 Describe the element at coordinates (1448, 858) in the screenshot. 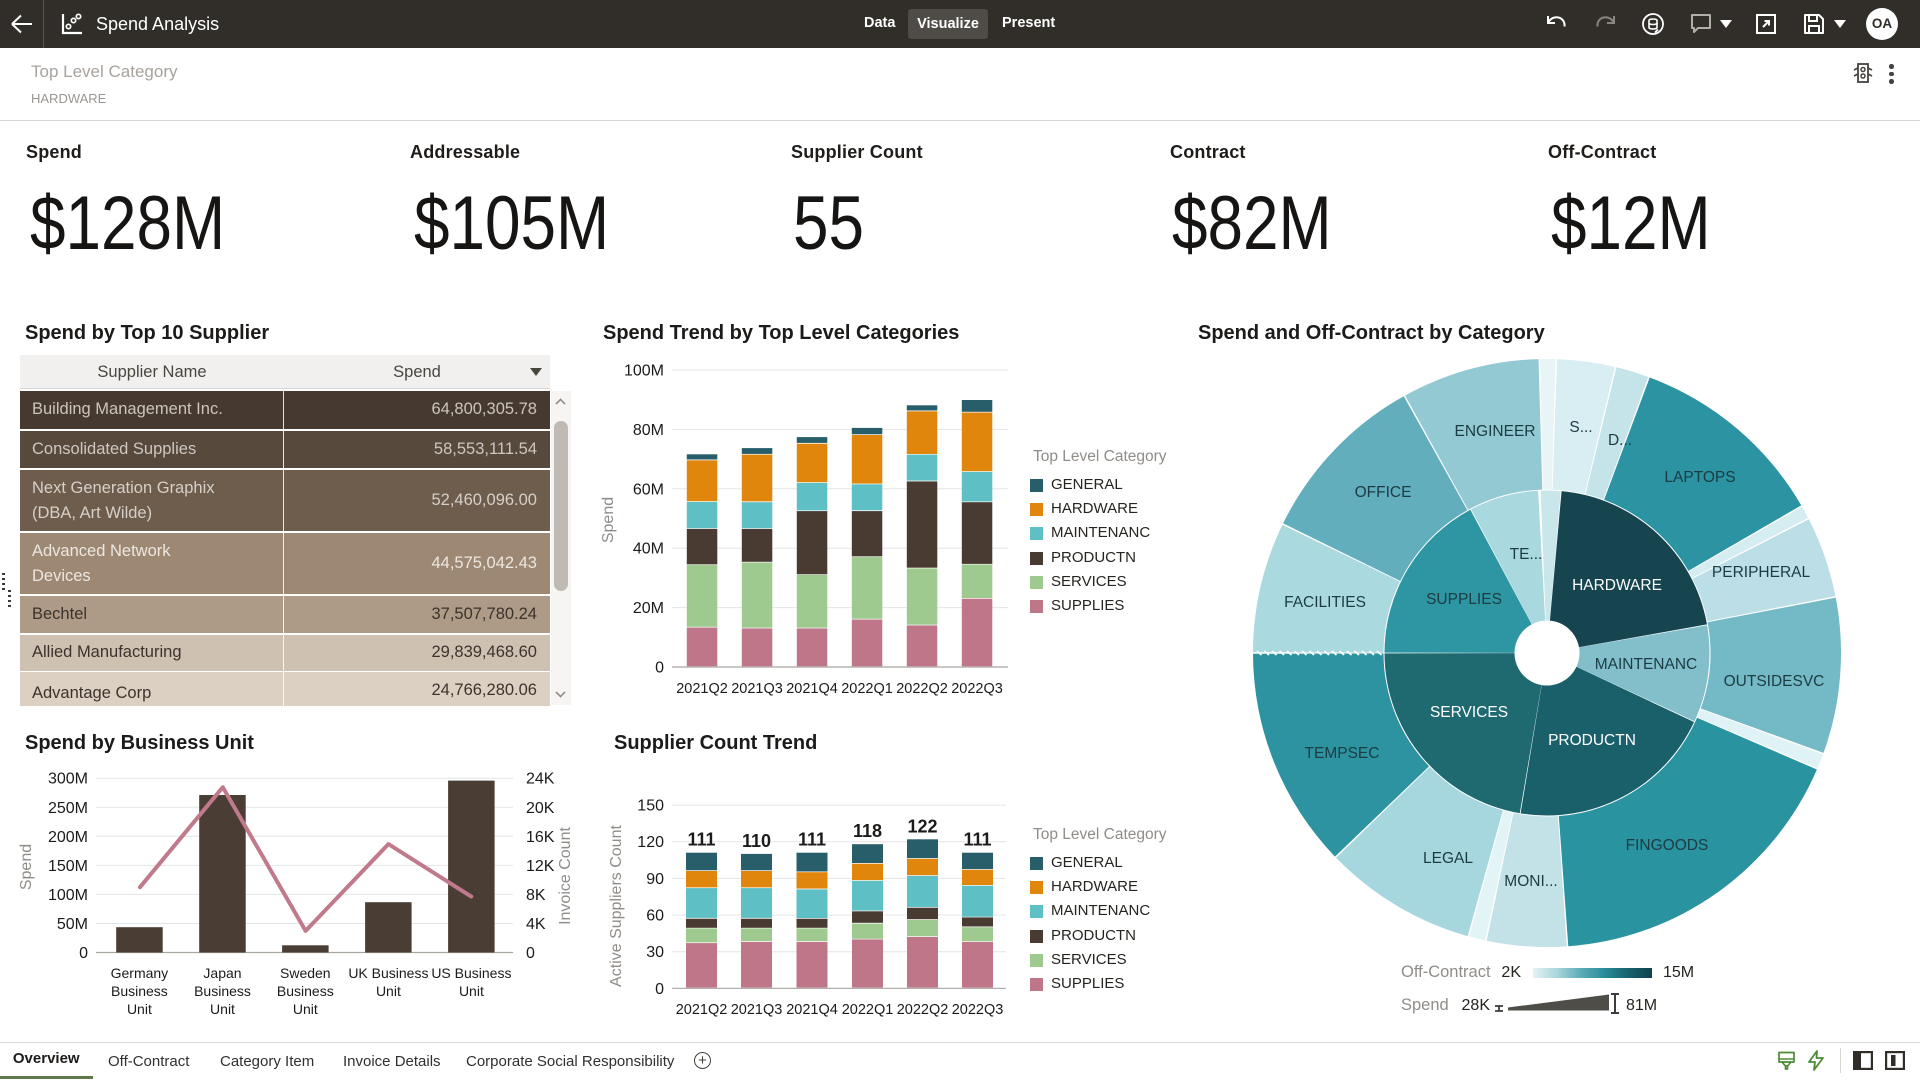

I see `svg-text: LEGAL` at that location.